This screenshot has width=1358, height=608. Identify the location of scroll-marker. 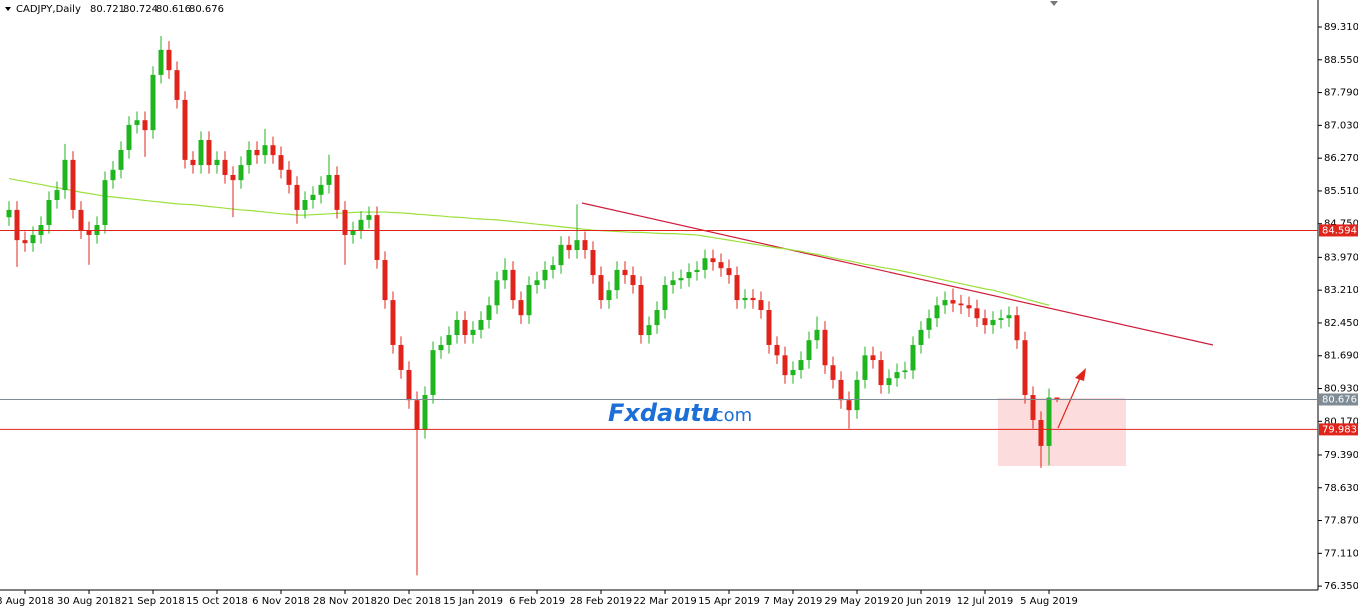
(1054, 3).